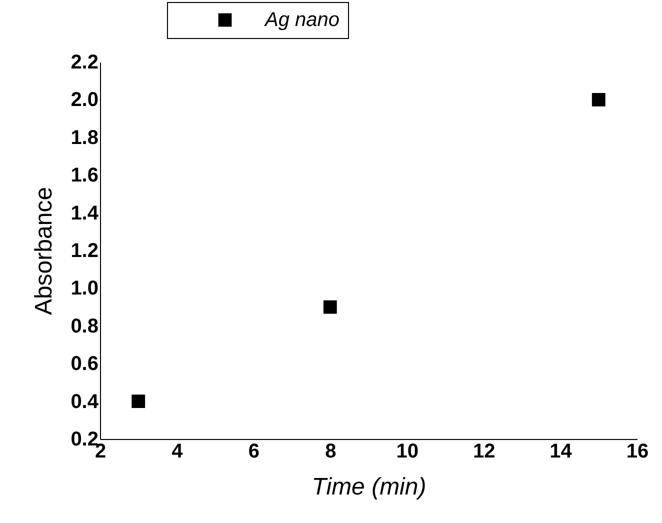 This screenshot has height=523, width=662. I want to click on y-tick-label: 1.6, so click(84, 175).